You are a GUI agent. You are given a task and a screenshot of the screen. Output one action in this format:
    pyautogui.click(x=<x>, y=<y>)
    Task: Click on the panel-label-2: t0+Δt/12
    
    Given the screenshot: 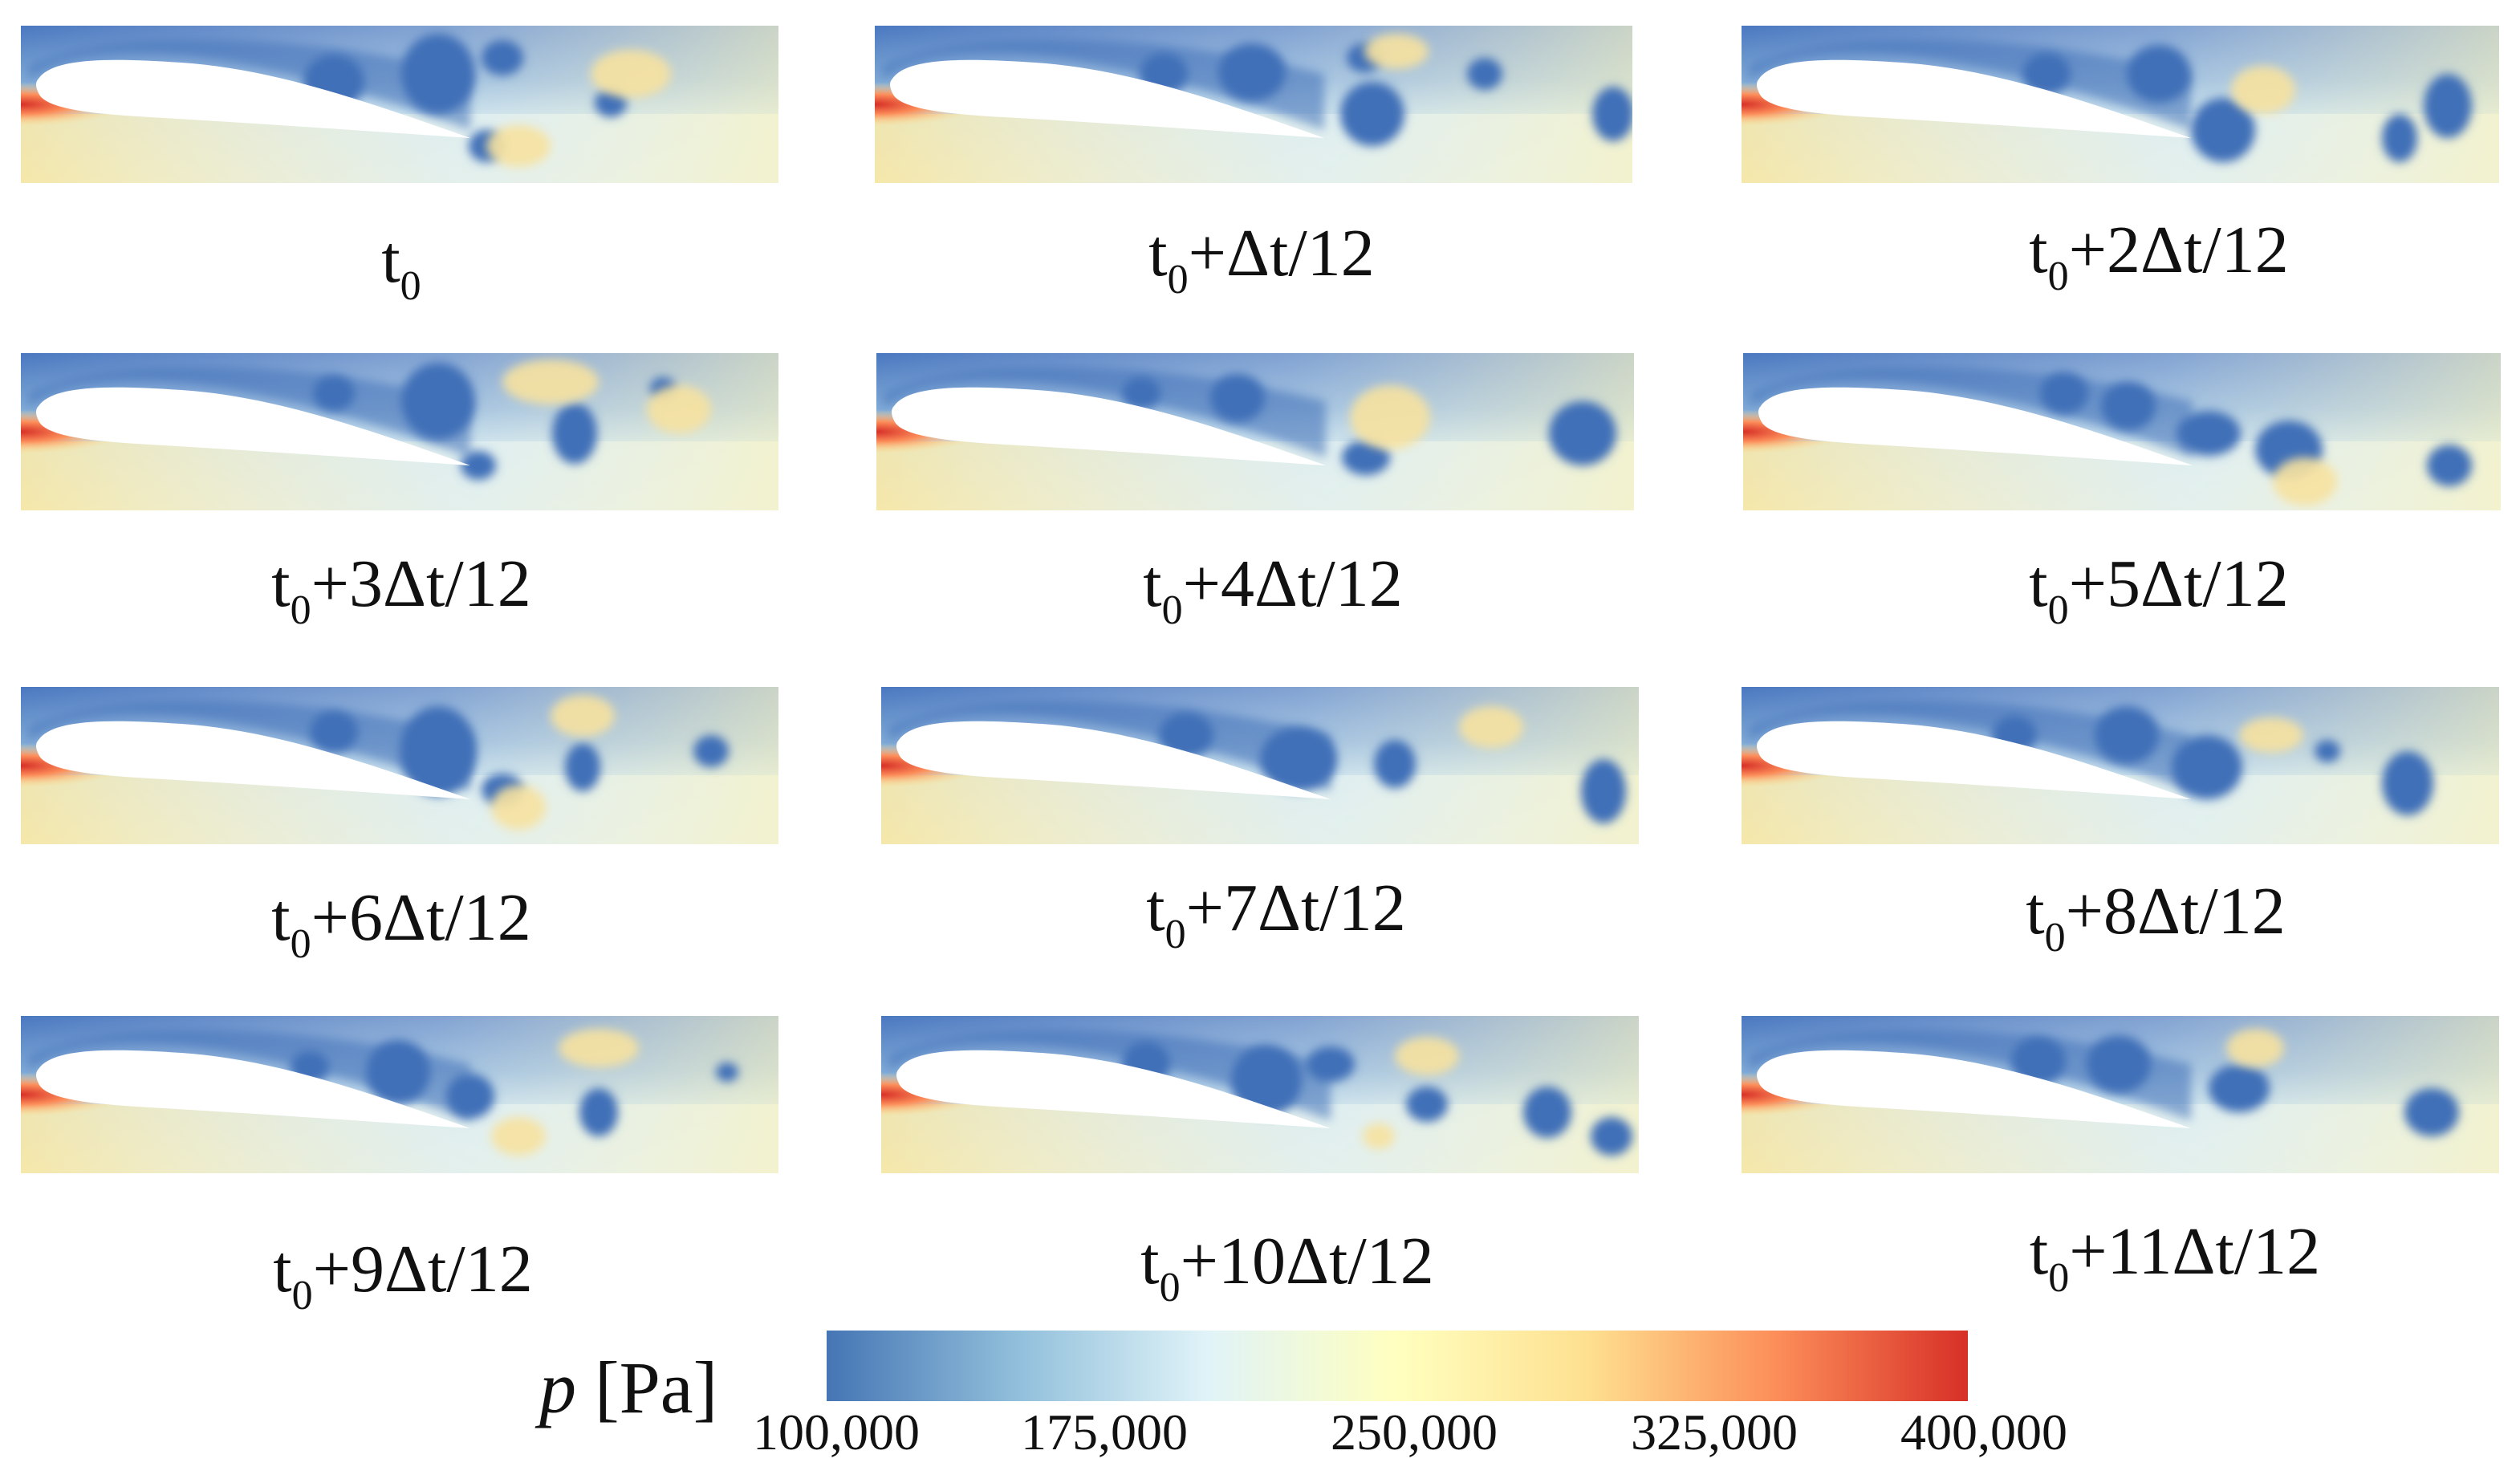 What is the action you would take?
    pyautogui.click(x=1262, y=259)
    